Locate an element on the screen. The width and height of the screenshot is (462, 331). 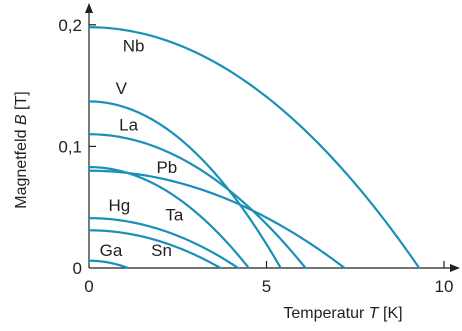
series-curve-ga is located at coordinates (108, 264).